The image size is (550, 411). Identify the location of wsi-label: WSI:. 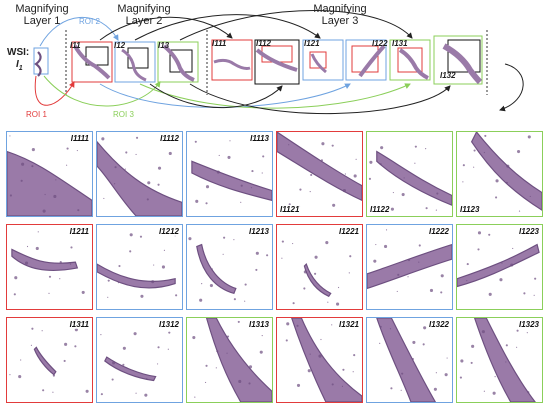
(18, 52).